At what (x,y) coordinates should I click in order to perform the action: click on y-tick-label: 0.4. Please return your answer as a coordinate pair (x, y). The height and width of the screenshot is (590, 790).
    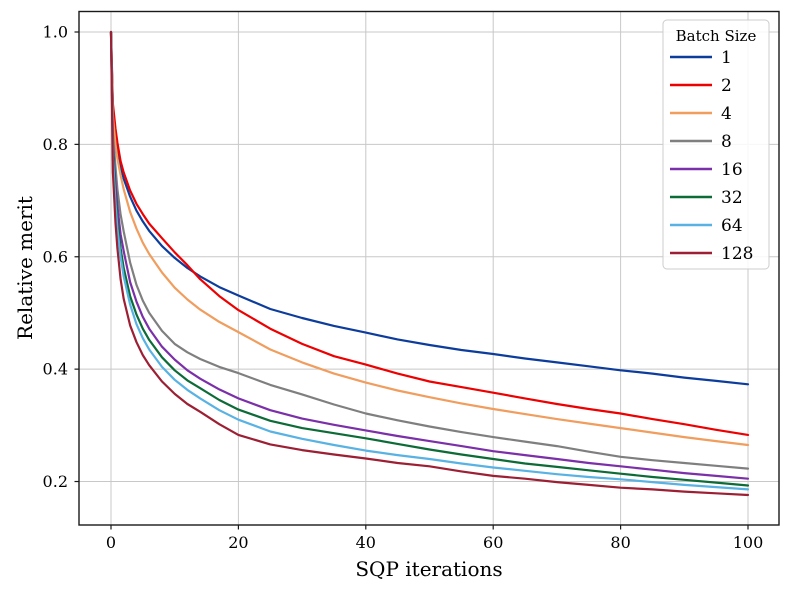
    Looking at the image, I should click on (55, 369).